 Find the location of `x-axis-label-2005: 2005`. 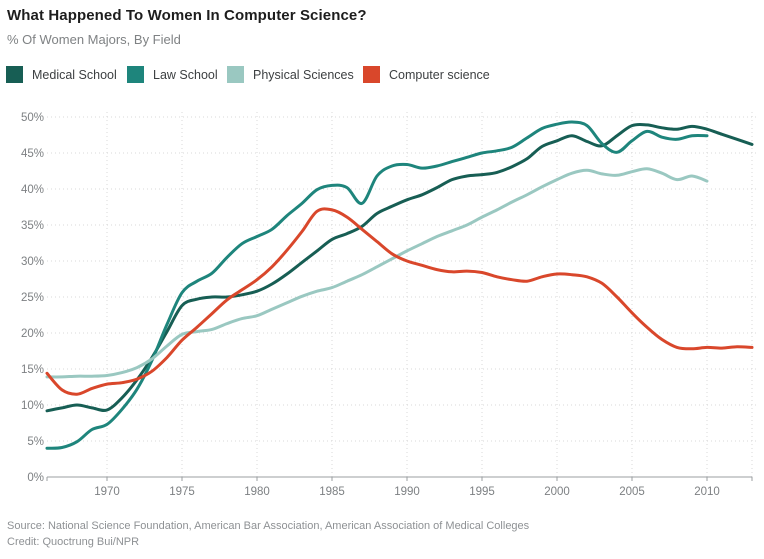

x-axis-label-2005: 2005 is located at coordinates (632, 492).